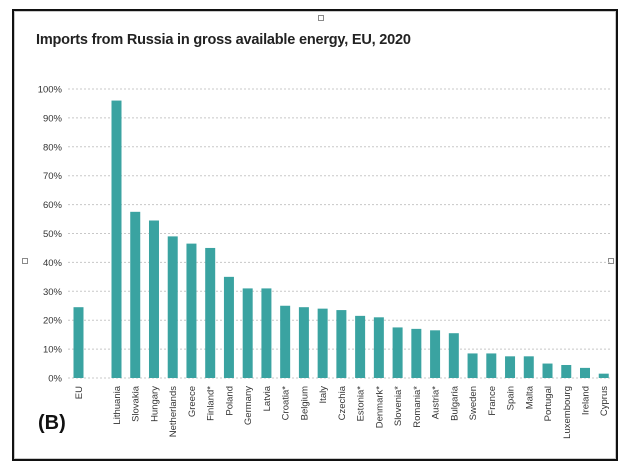 This screenshot has height=472, width=631. Describe the element at coordinates (53, 321) in the screenshot. I see `y-tick-label: 20%` at that location.